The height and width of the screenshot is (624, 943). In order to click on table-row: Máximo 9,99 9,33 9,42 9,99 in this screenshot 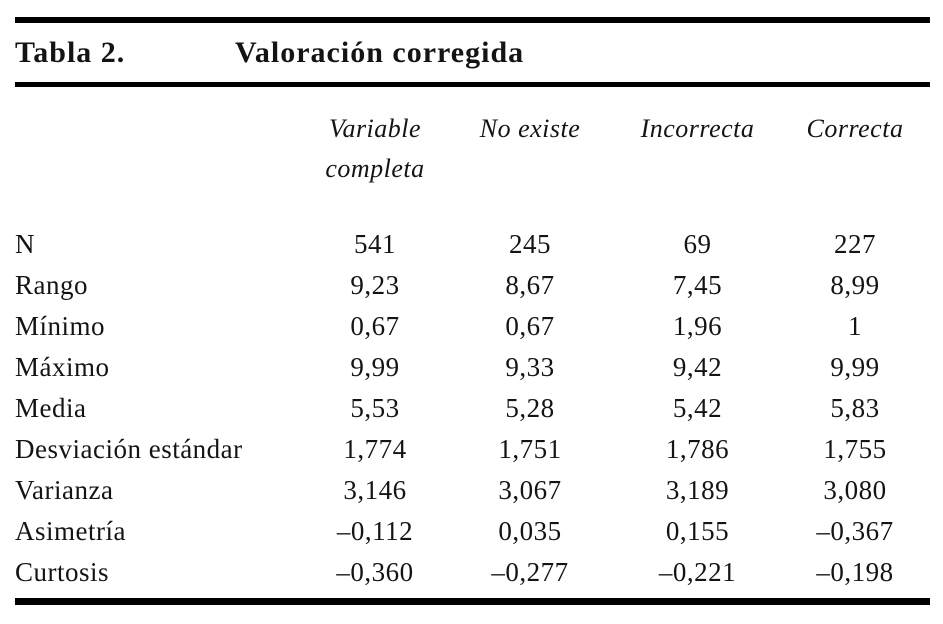, I will do `click(472, 367)`.